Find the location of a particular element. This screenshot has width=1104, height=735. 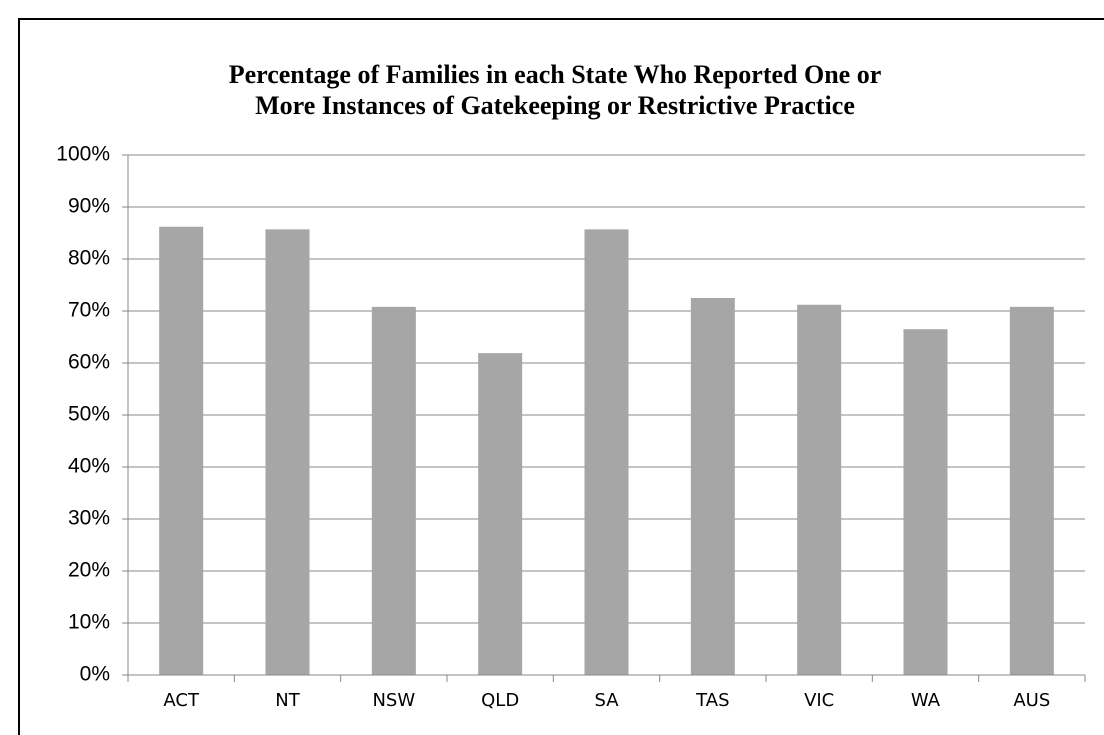

x-tick-label: TAS is located at coordinates (712, 700).